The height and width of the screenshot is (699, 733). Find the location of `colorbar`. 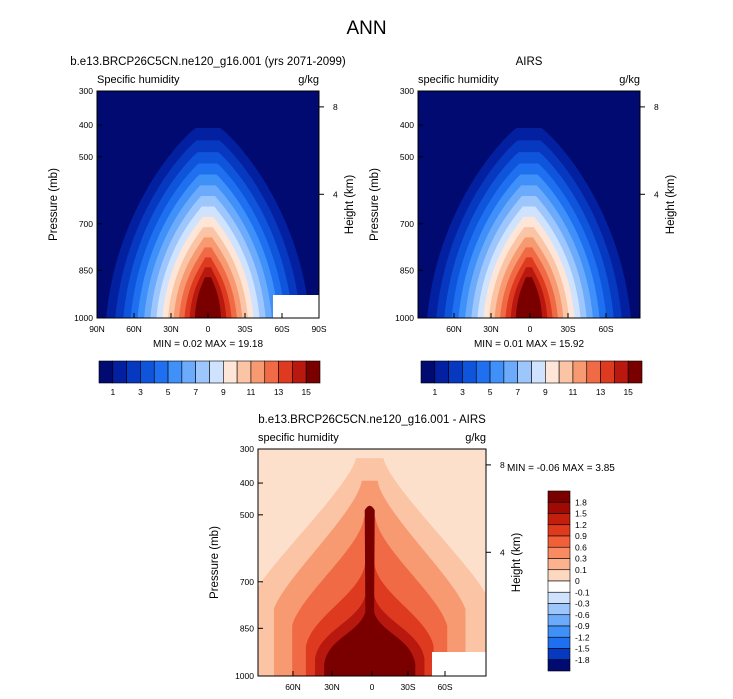

colorbar is located at coordinates (531, 372).